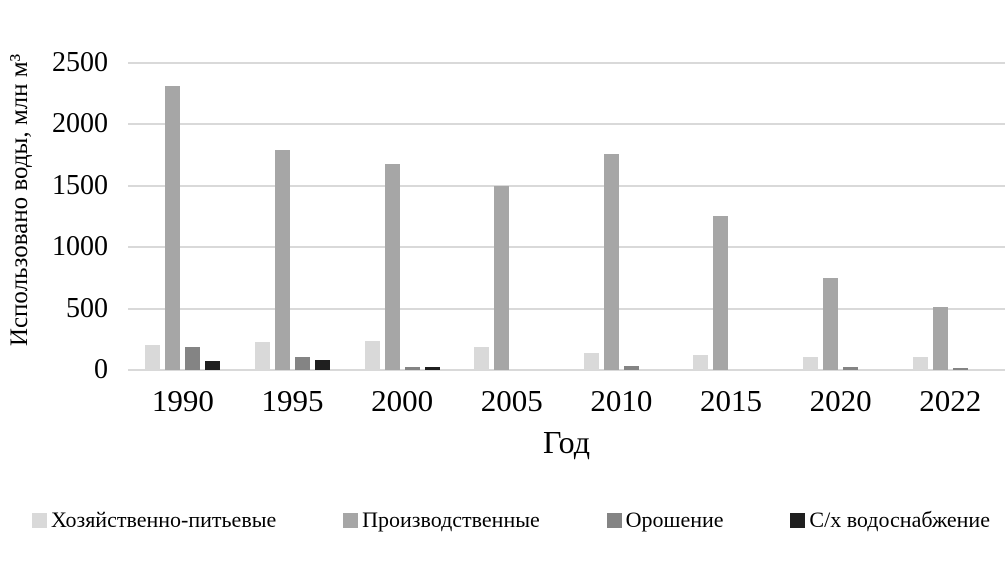  I want to click on x-tick-label: 2020, so click(840, 400).